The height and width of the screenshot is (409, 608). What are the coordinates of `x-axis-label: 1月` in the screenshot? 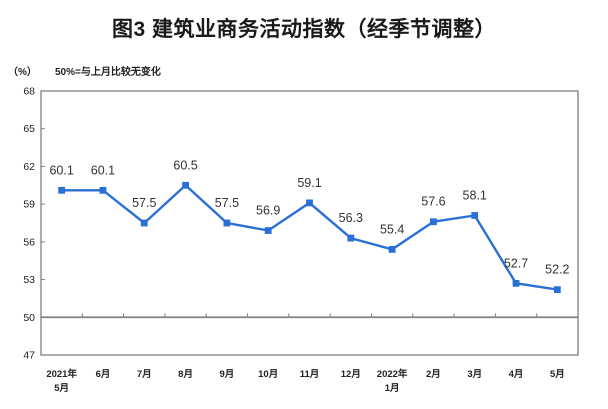 It's located at (392, 388).